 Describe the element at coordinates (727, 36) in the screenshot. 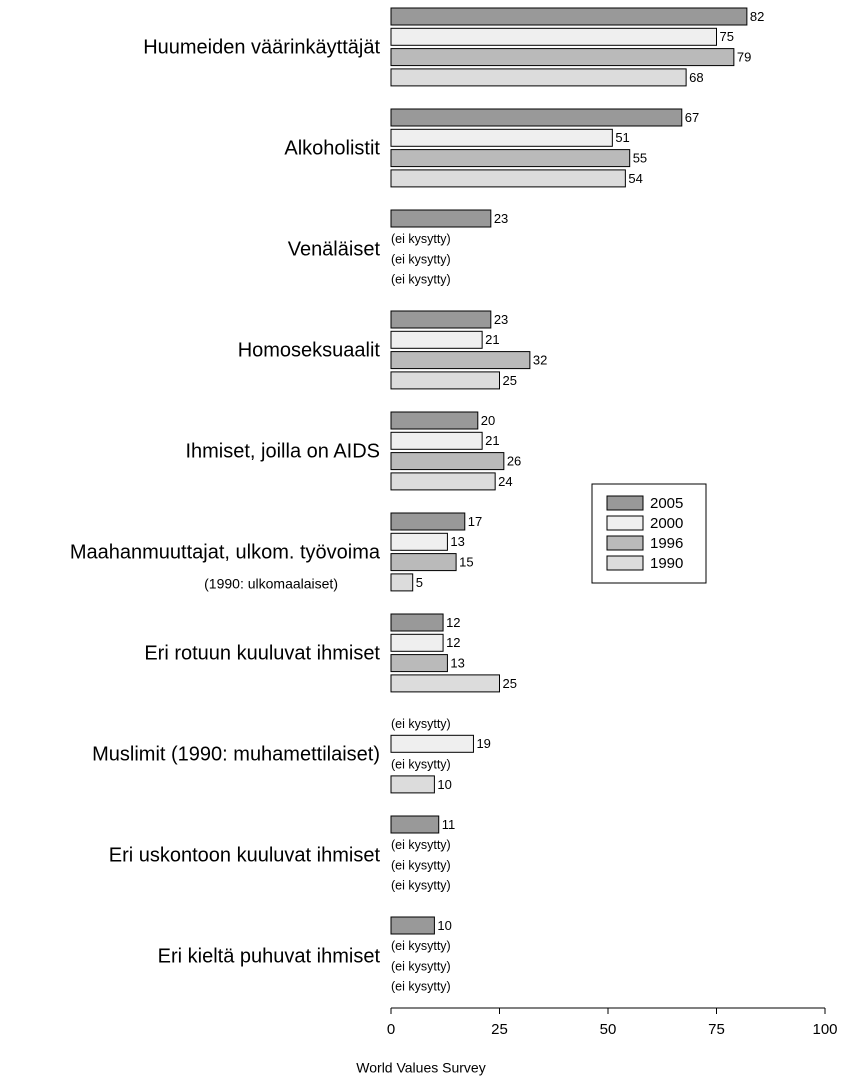

I see `value-label: 75` at that location.